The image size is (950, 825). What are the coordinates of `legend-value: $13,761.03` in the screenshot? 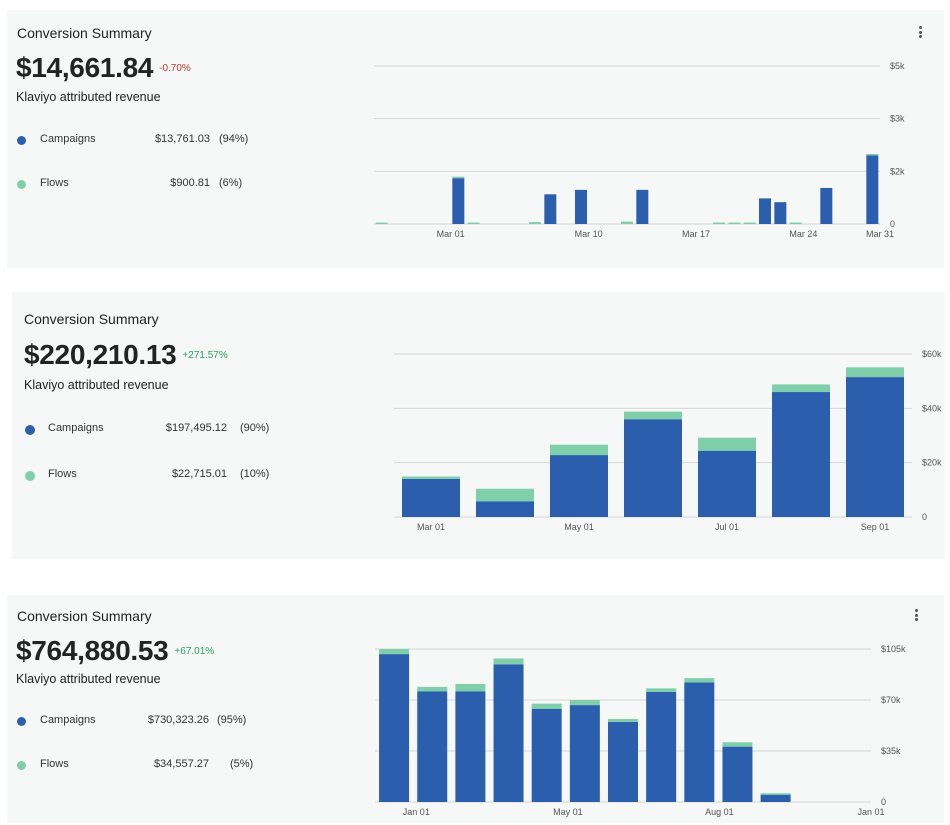 It's located at (182, 139).